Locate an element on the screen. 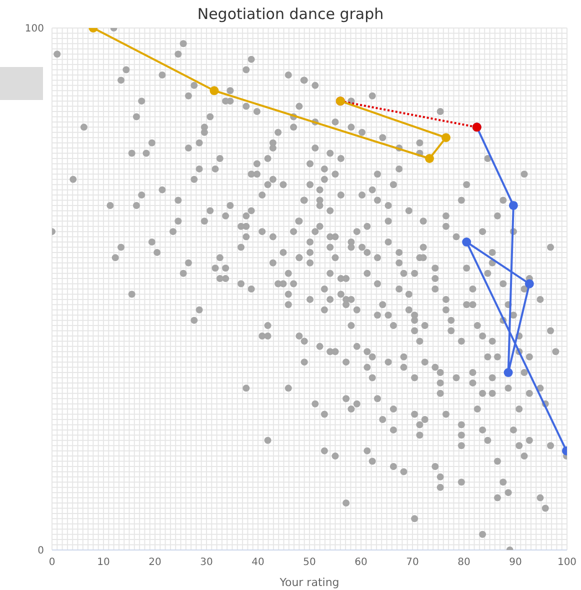 The height and width of the screenshot is (590, 581). x-tick-label: 10 is located at coordinates (103, 562).